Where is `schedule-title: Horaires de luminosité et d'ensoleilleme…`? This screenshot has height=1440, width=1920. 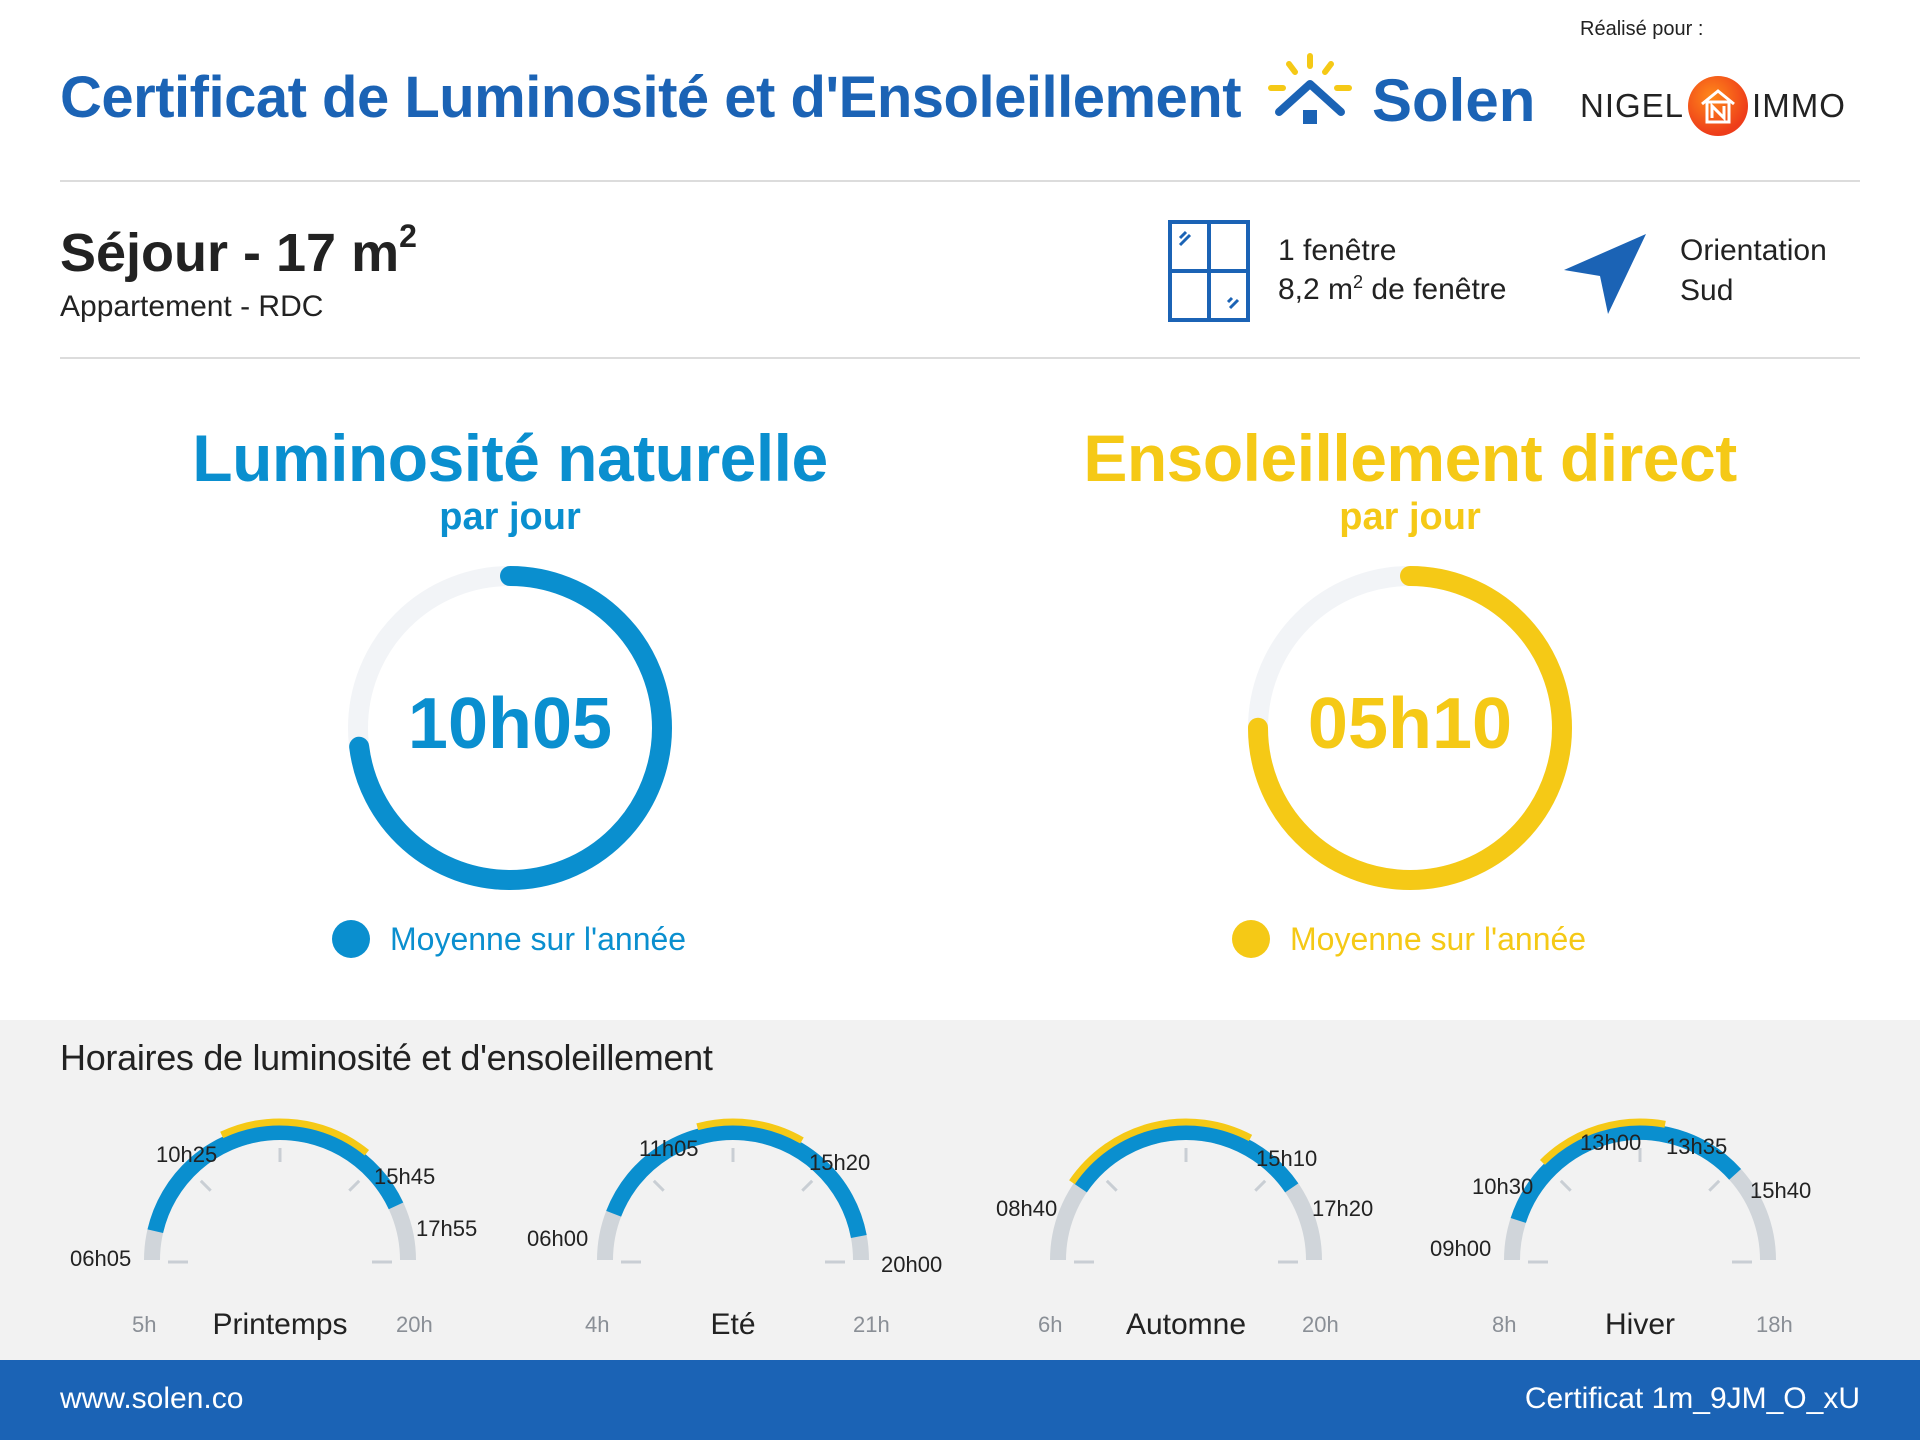
schedule-title: Horaires de luminosité et d'ensoleilleme… is located at coordinates (386, 1057).